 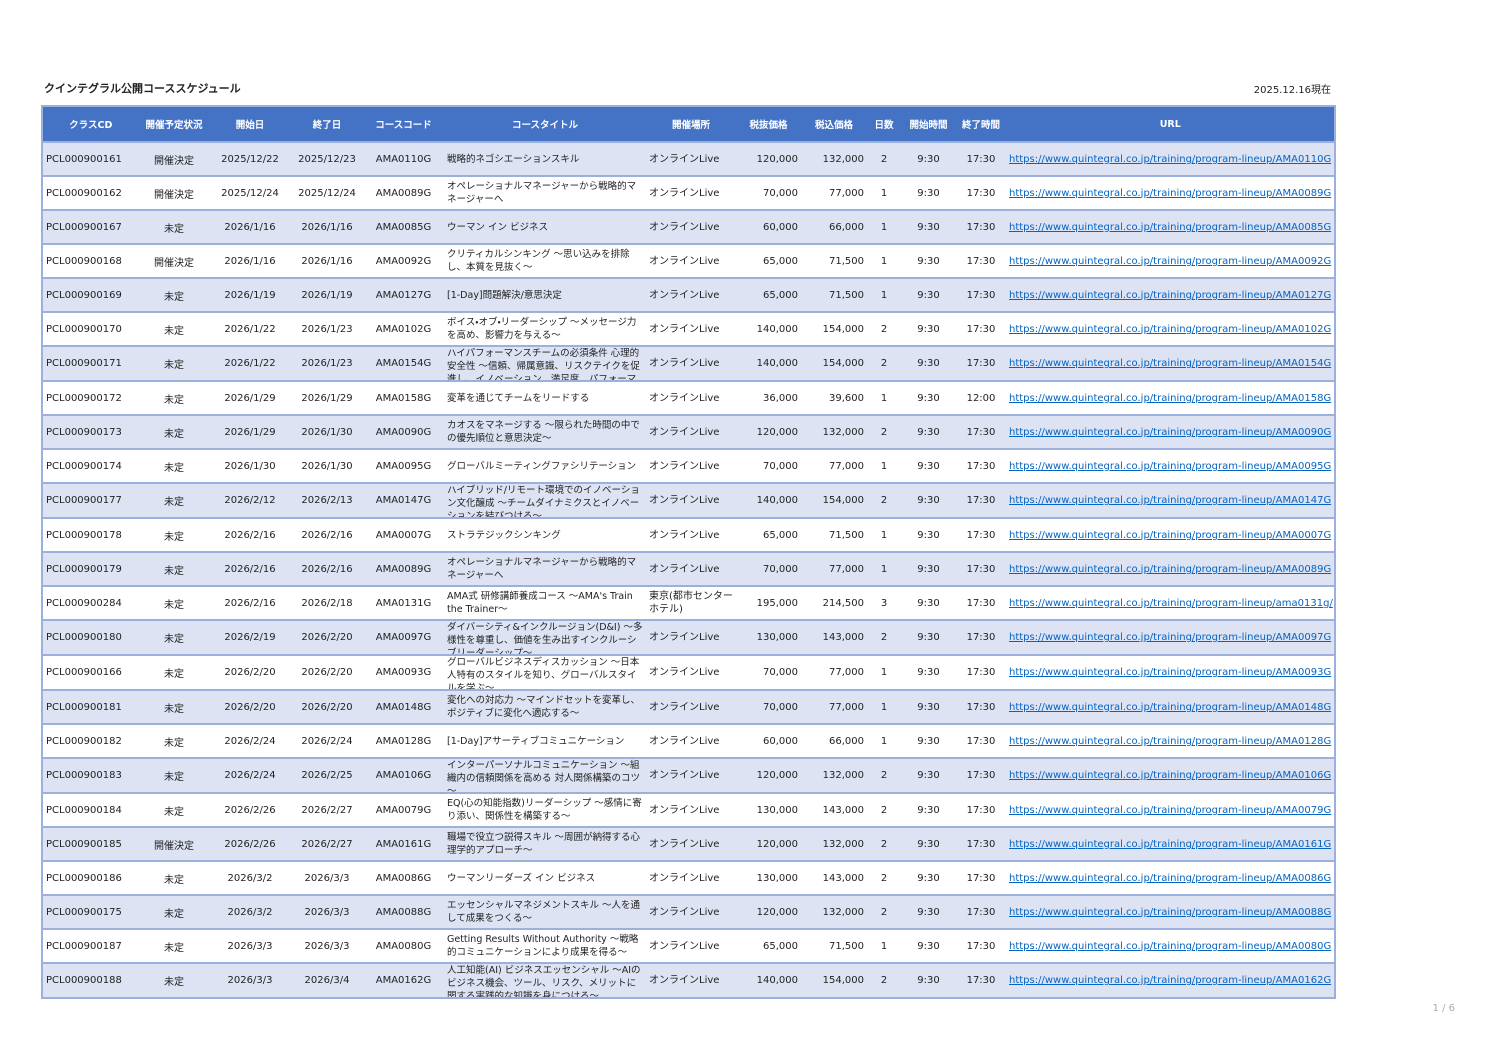 I want to click on table-cell: 2, so click(x=884, y=328).